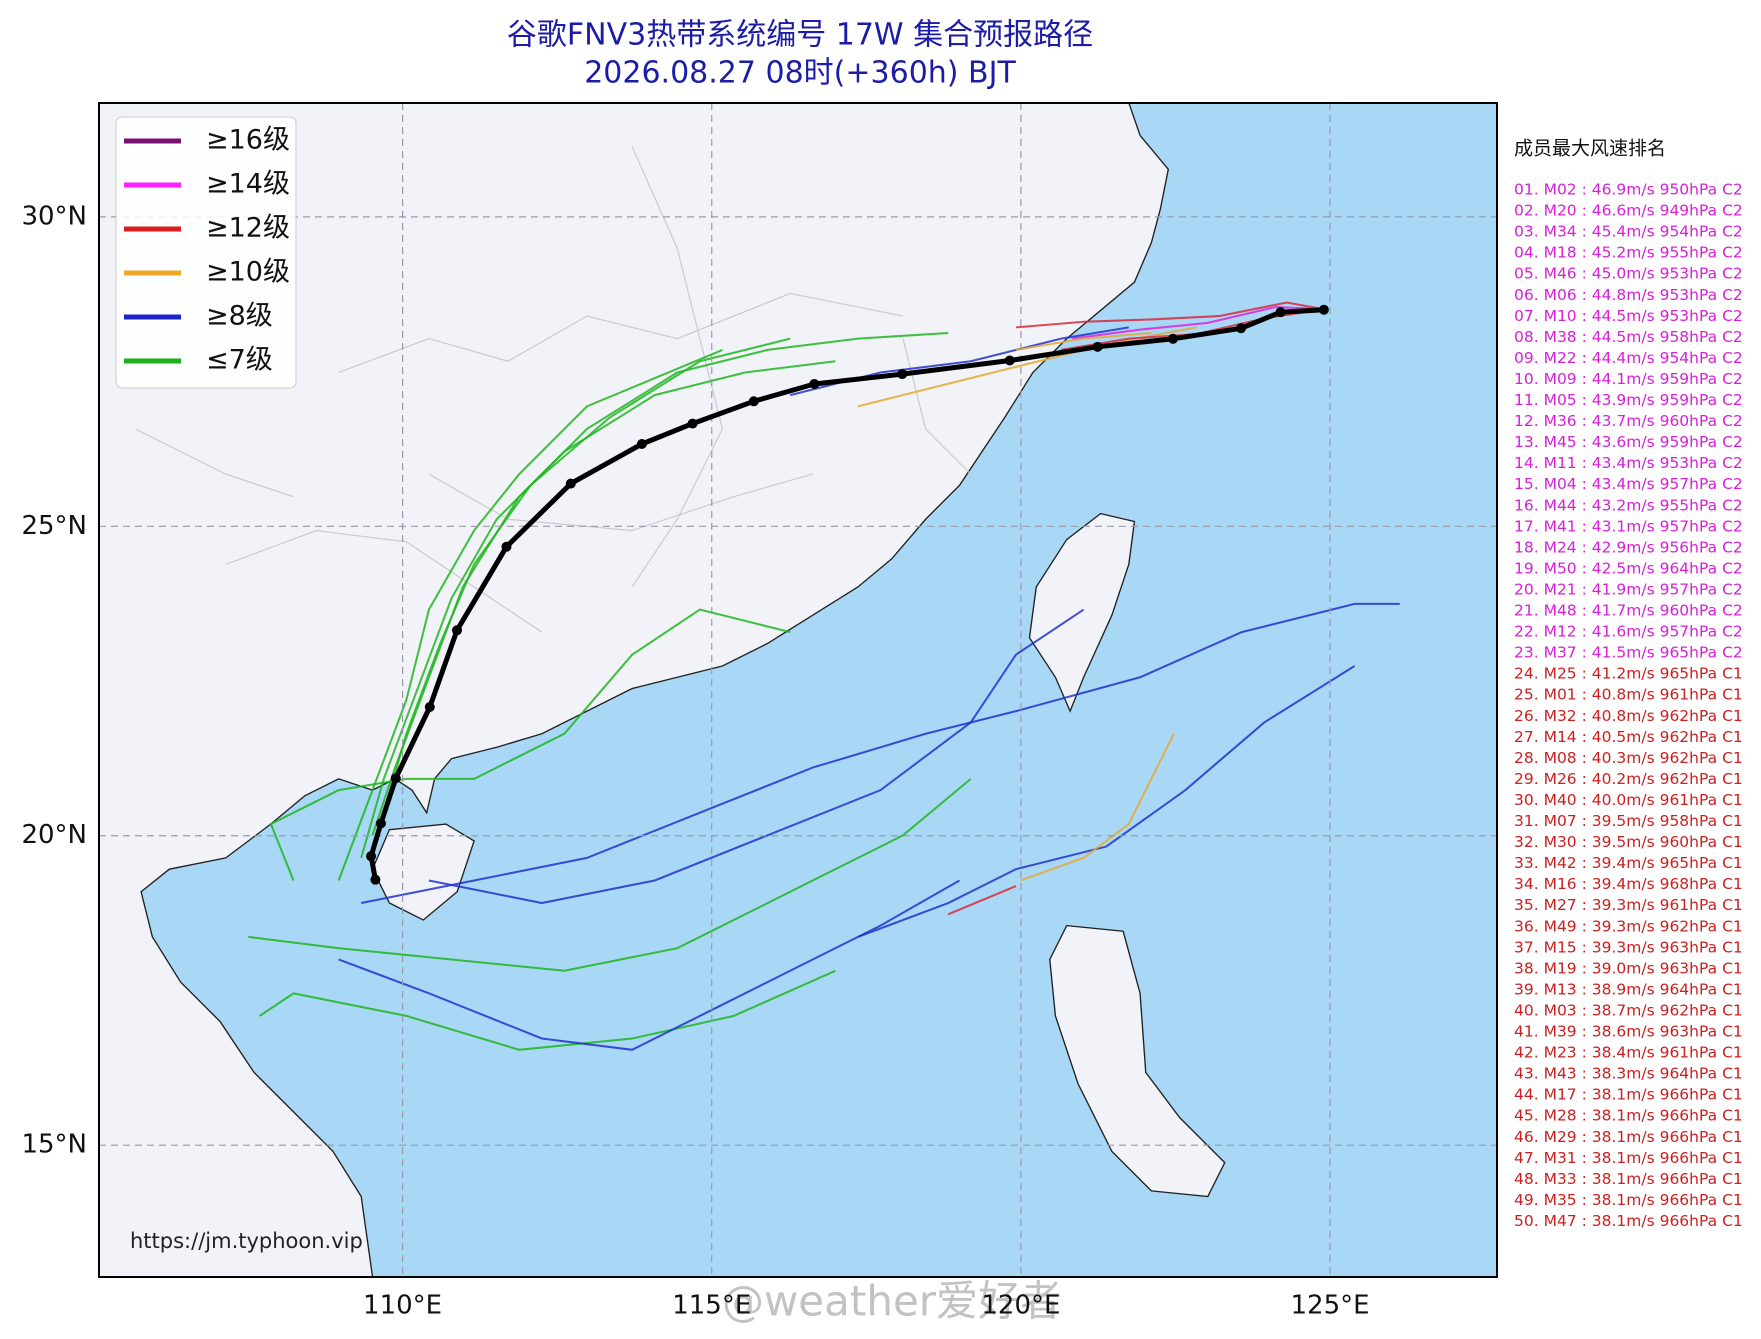 The width and height of the screenshot is (1761, 1339). What do you see at coordinates (54, 526) in the screenshot?
I see `y-tick-label: 25°N` at bounding box center [54, 526].